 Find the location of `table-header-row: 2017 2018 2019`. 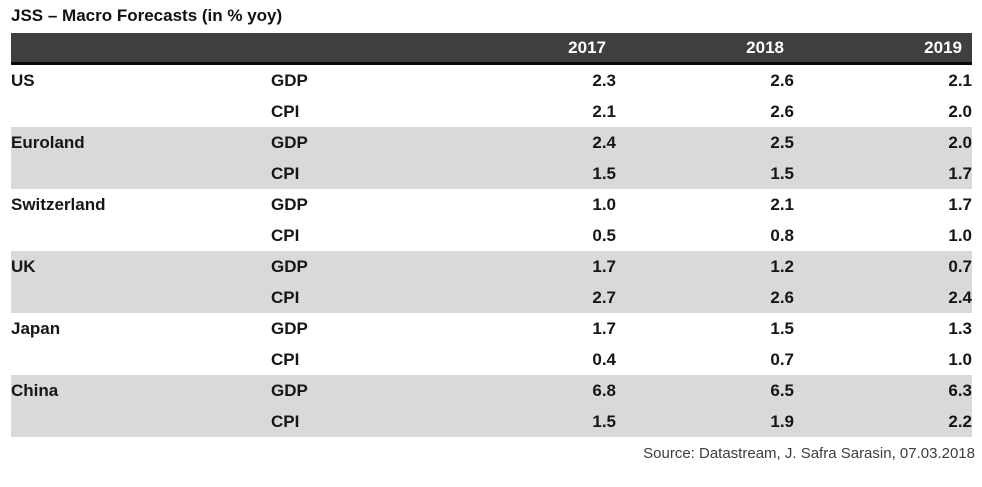

table-header-row: 2017 2018 2019 is located at coordinates (491, 49).